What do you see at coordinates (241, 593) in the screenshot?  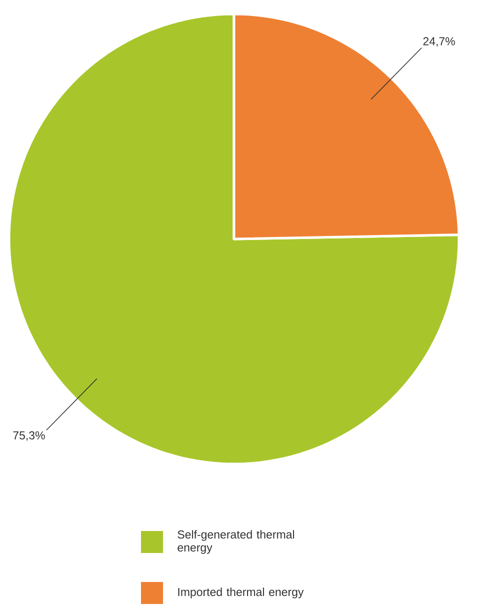 I see `legend-label: Imported thermal energy` at bounding box center [241, 593].